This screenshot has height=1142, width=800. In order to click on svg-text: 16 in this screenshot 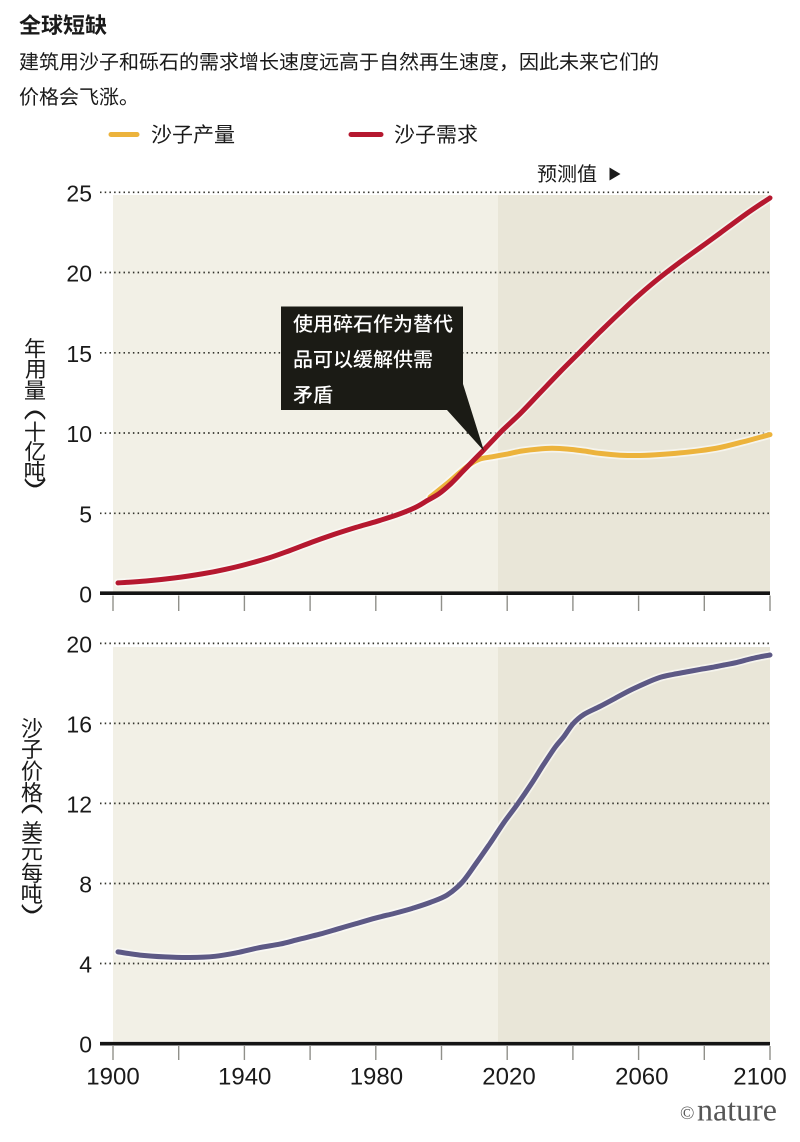, I will do `click(79, 724)`.